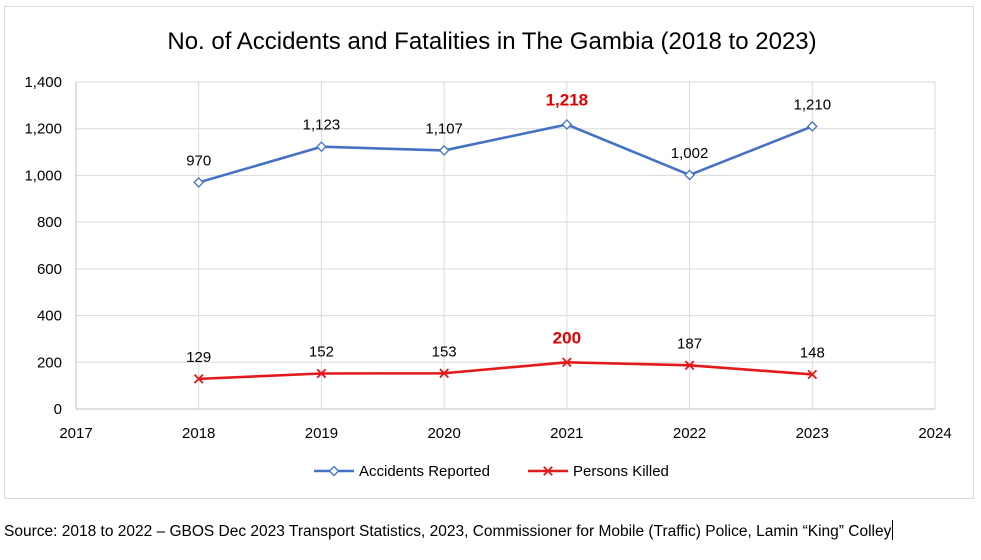 Image resolution: width=981 pixels, height=560 pixels. What do you see at coordinates (567, 337) in the screenshot?
I see `data-label: 200` at bounding box center [567, 337].